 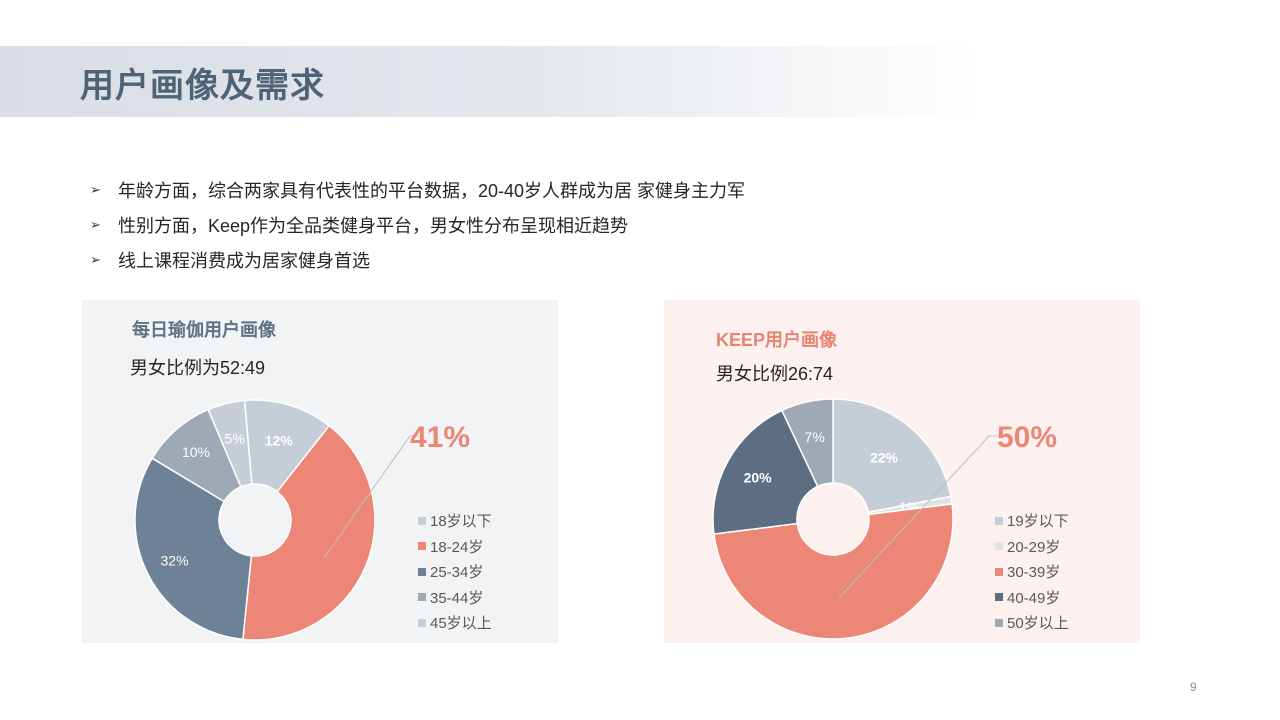 I want to click on legend-label: 40-49岁, so click(x=1034, y=598).